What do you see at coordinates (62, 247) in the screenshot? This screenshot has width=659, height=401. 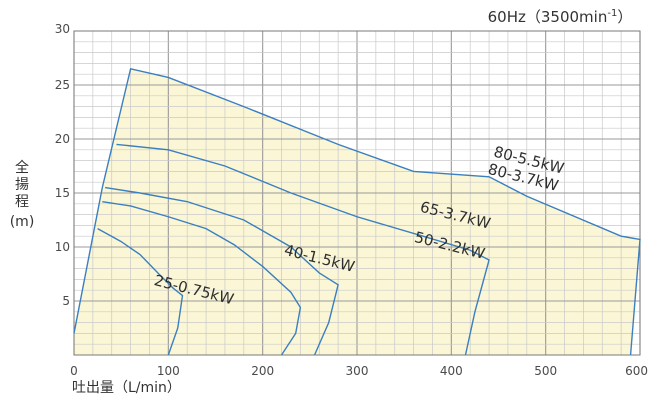 I see `y-tick-label: 10` at bounding box center [62, 247].